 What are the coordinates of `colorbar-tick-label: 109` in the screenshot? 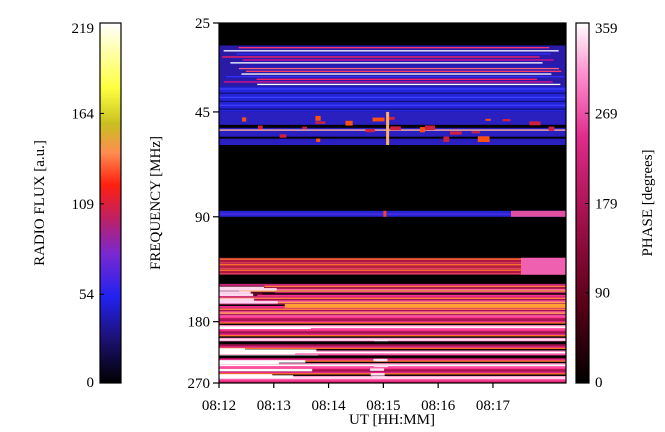 It's located at (83, 205).